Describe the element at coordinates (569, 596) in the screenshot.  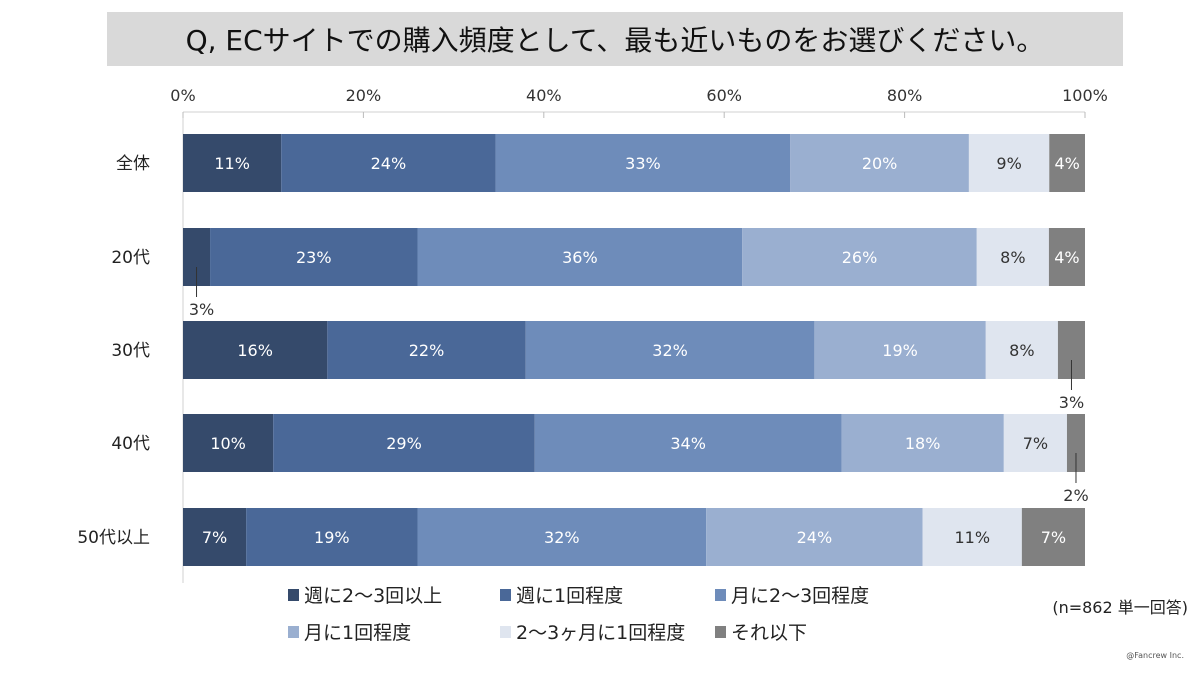
I see `legend-label: 週に1回程度` at that location.